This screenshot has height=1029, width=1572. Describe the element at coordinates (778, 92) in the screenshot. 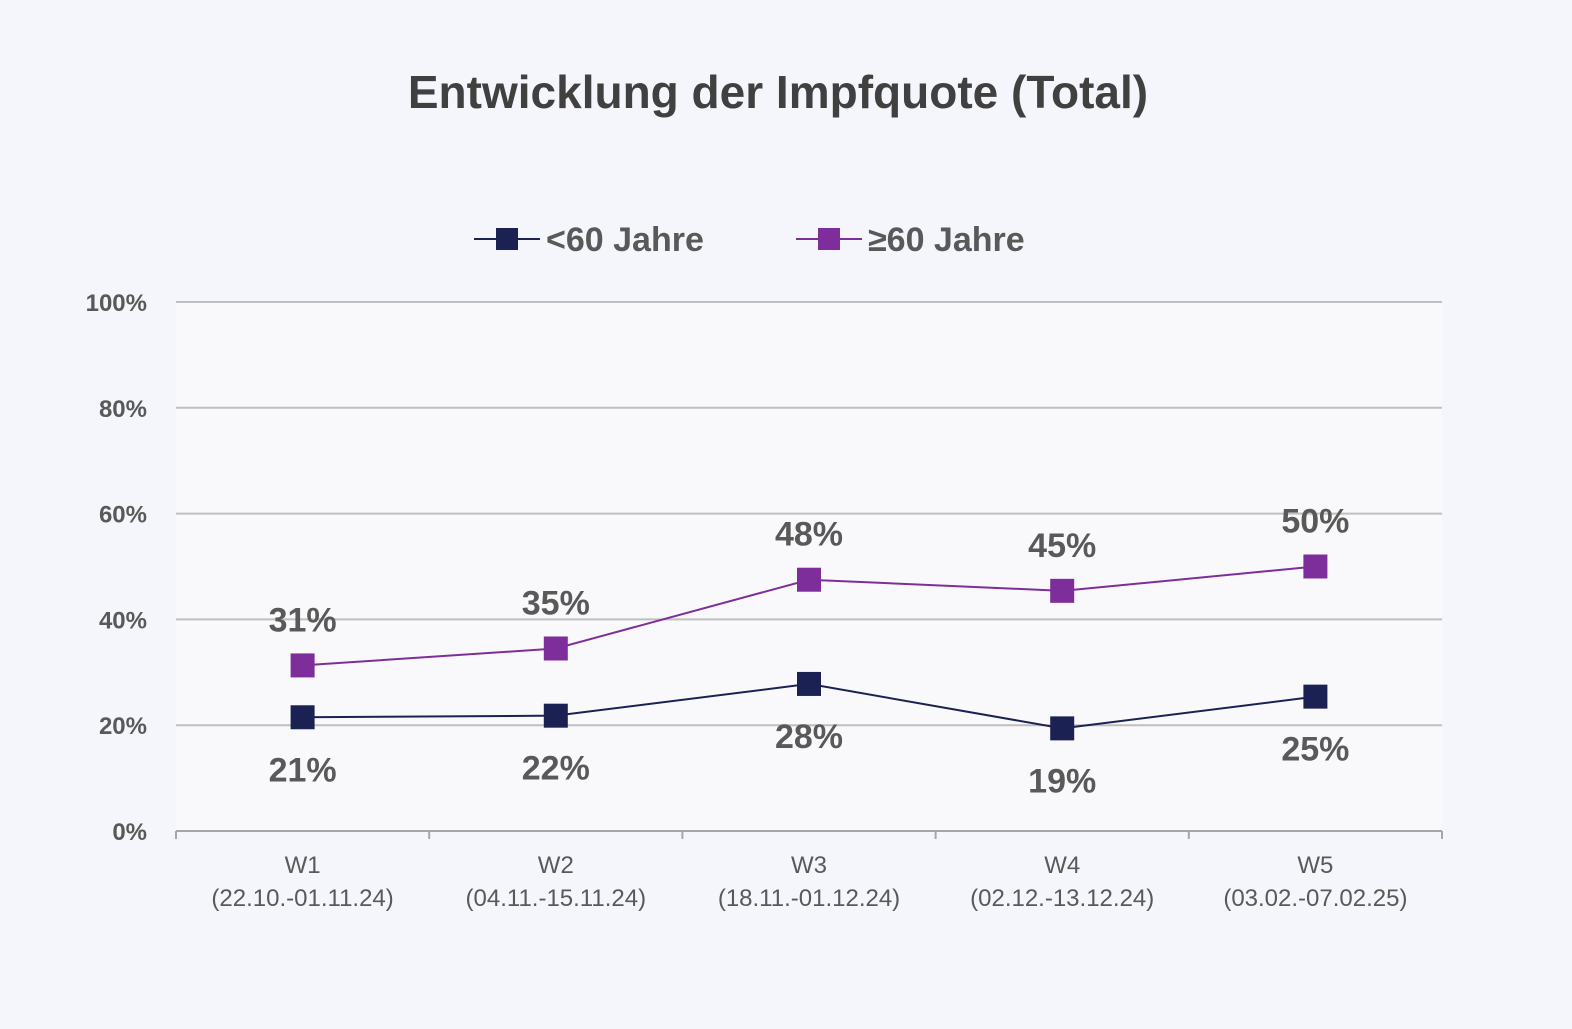

I see `chart-title: Entwicklung der Impfquote (Total)` at that location.